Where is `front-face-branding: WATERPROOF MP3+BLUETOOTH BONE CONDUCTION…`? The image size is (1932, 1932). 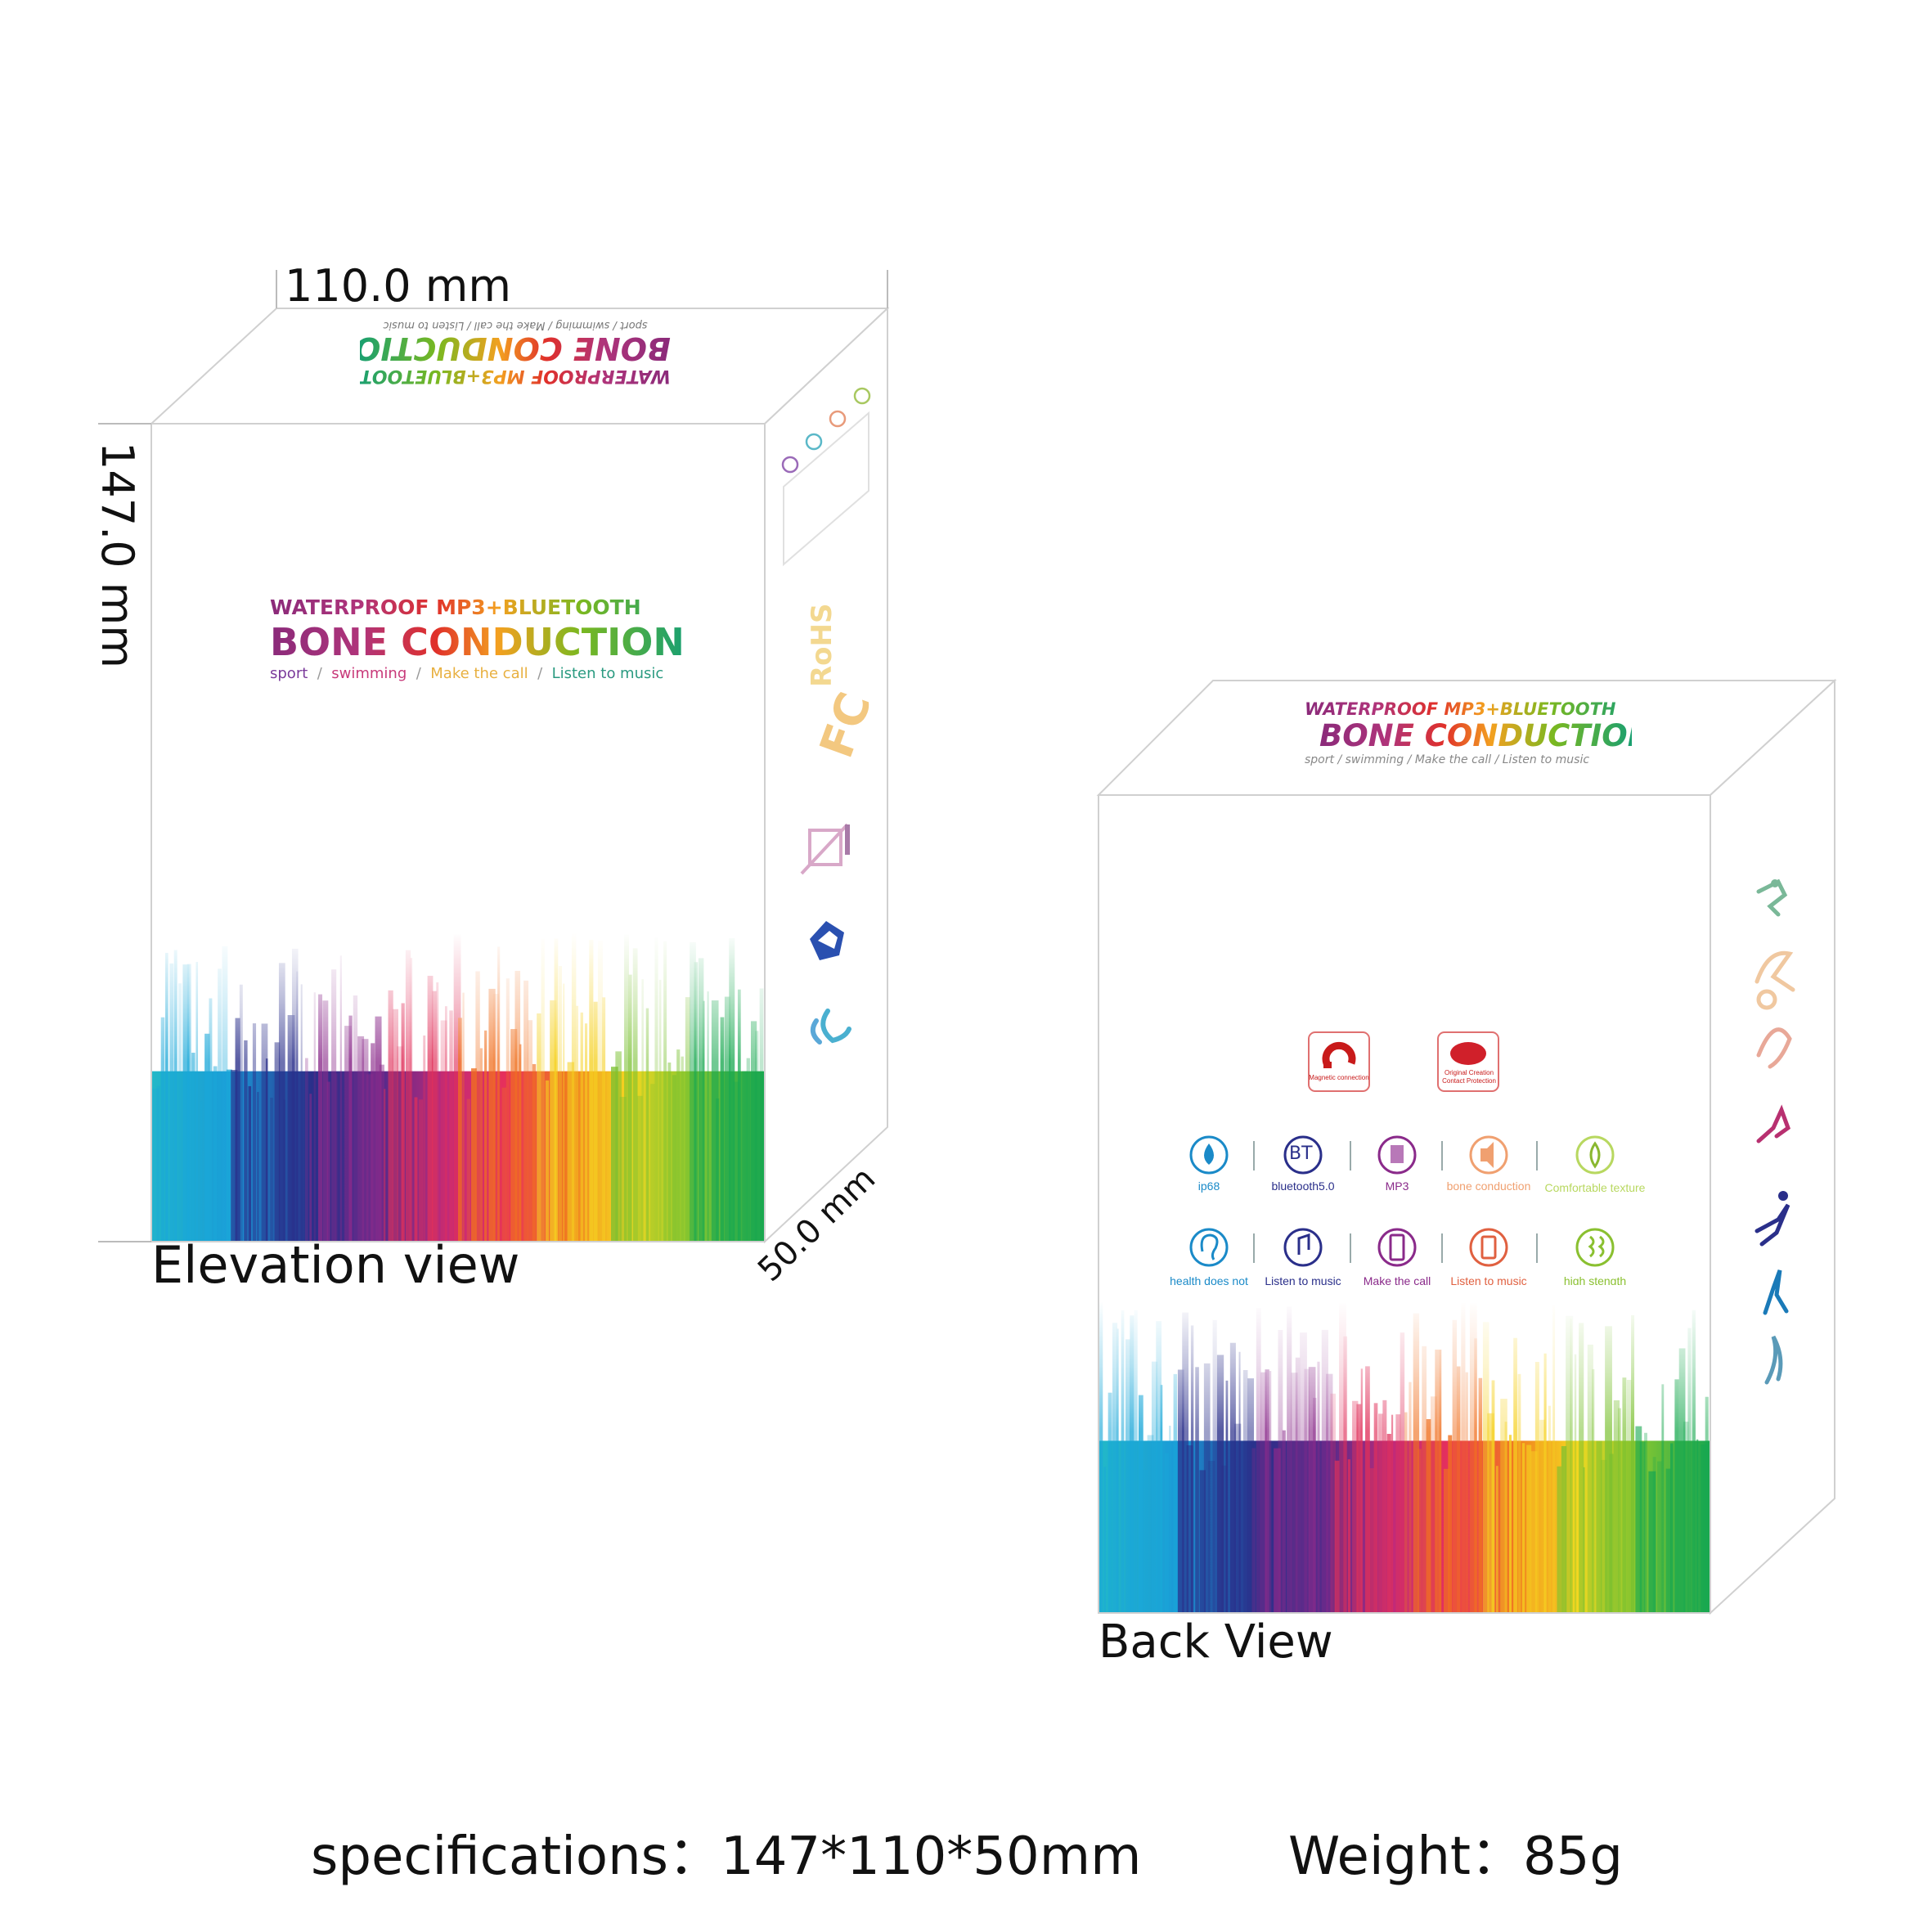 front-face-branding: WATERPROOF MP3+BLUETOOTH BONE CONDUCTION… is located at coordinates (478, 639).